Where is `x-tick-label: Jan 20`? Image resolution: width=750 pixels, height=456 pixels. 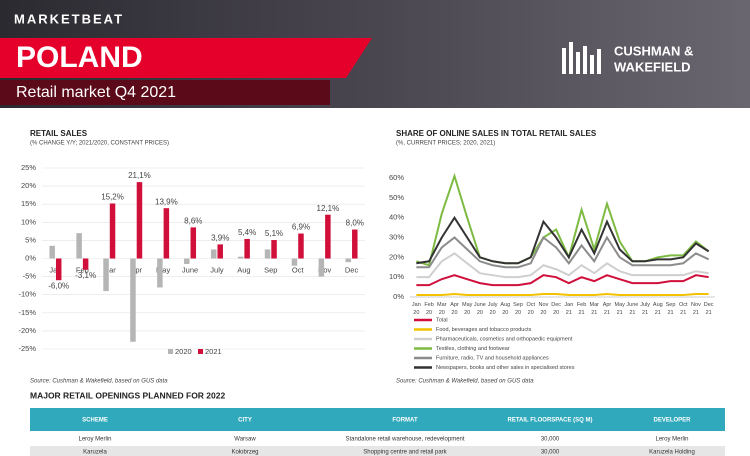
x-tick-label: Jan 20 is located at coordinates (416, 309).